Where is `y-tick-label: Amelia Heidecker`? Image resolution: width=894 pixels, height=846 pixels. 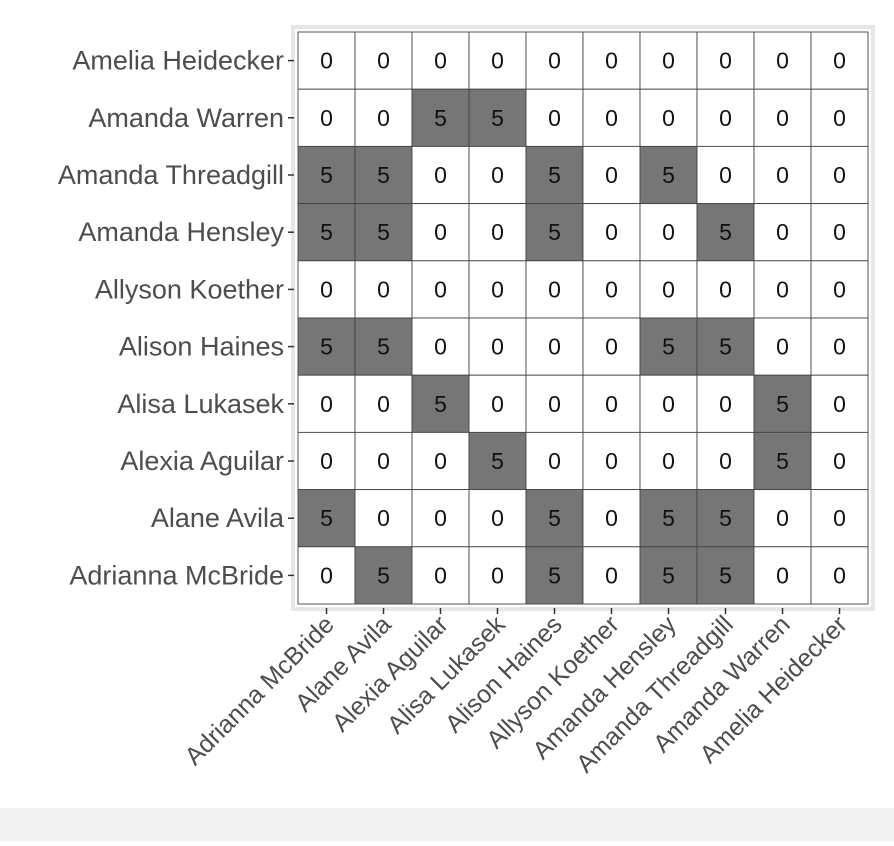
y-tick-label: Amelia Heidecker is located at coordinates (178, 61).